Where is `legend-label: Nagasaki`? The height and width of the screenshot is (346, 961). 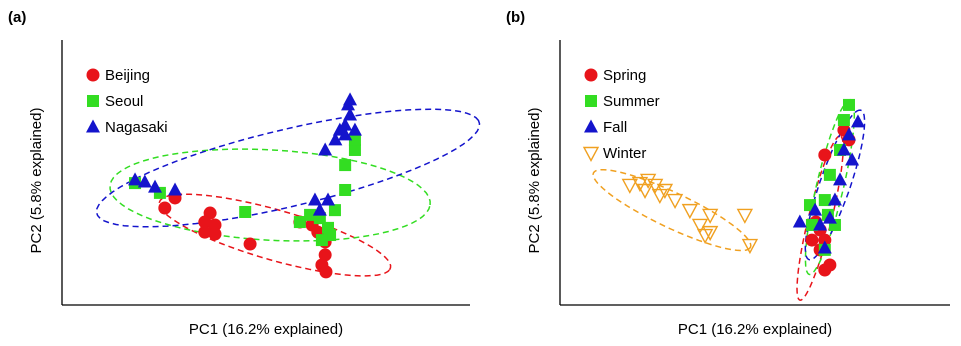
legend-label: Nagasaki is located at coordinates (136, 127).